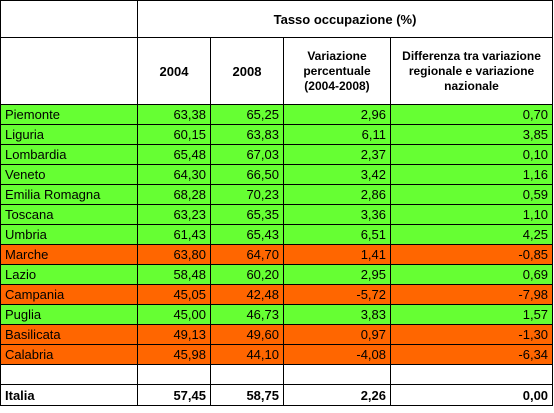 This screenshot has height=413, width=554. I want to click on region-cell: Basilicata, so click(69, 334).